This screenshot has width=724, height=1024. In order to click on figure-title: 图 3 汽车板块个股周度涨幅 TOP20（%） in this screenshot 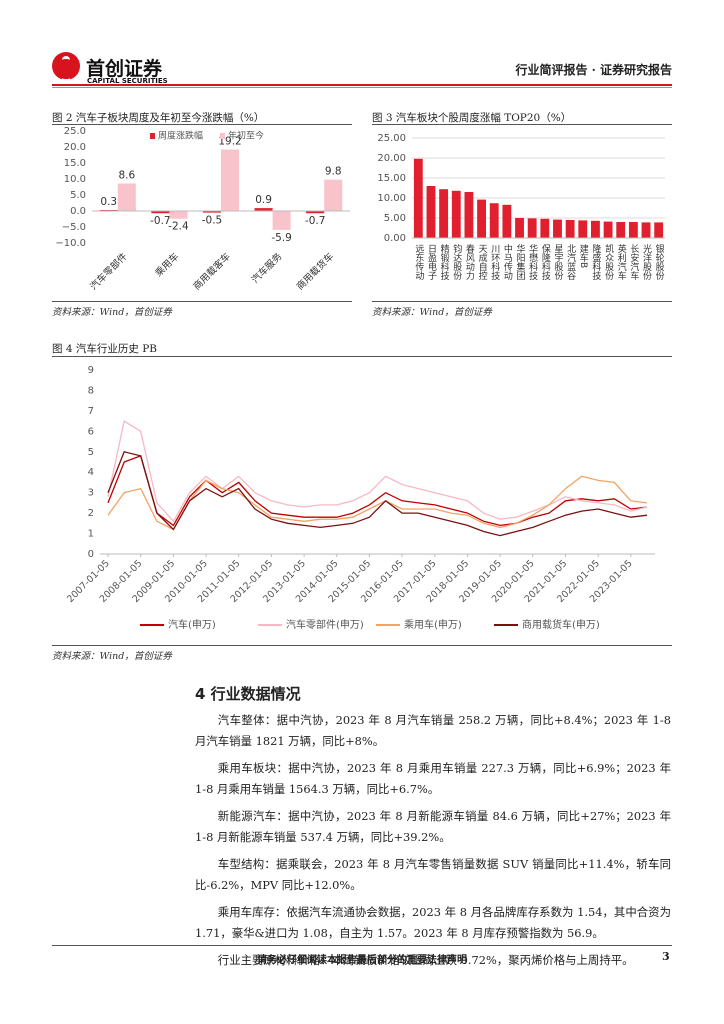, I will do `click(472, 118)`.